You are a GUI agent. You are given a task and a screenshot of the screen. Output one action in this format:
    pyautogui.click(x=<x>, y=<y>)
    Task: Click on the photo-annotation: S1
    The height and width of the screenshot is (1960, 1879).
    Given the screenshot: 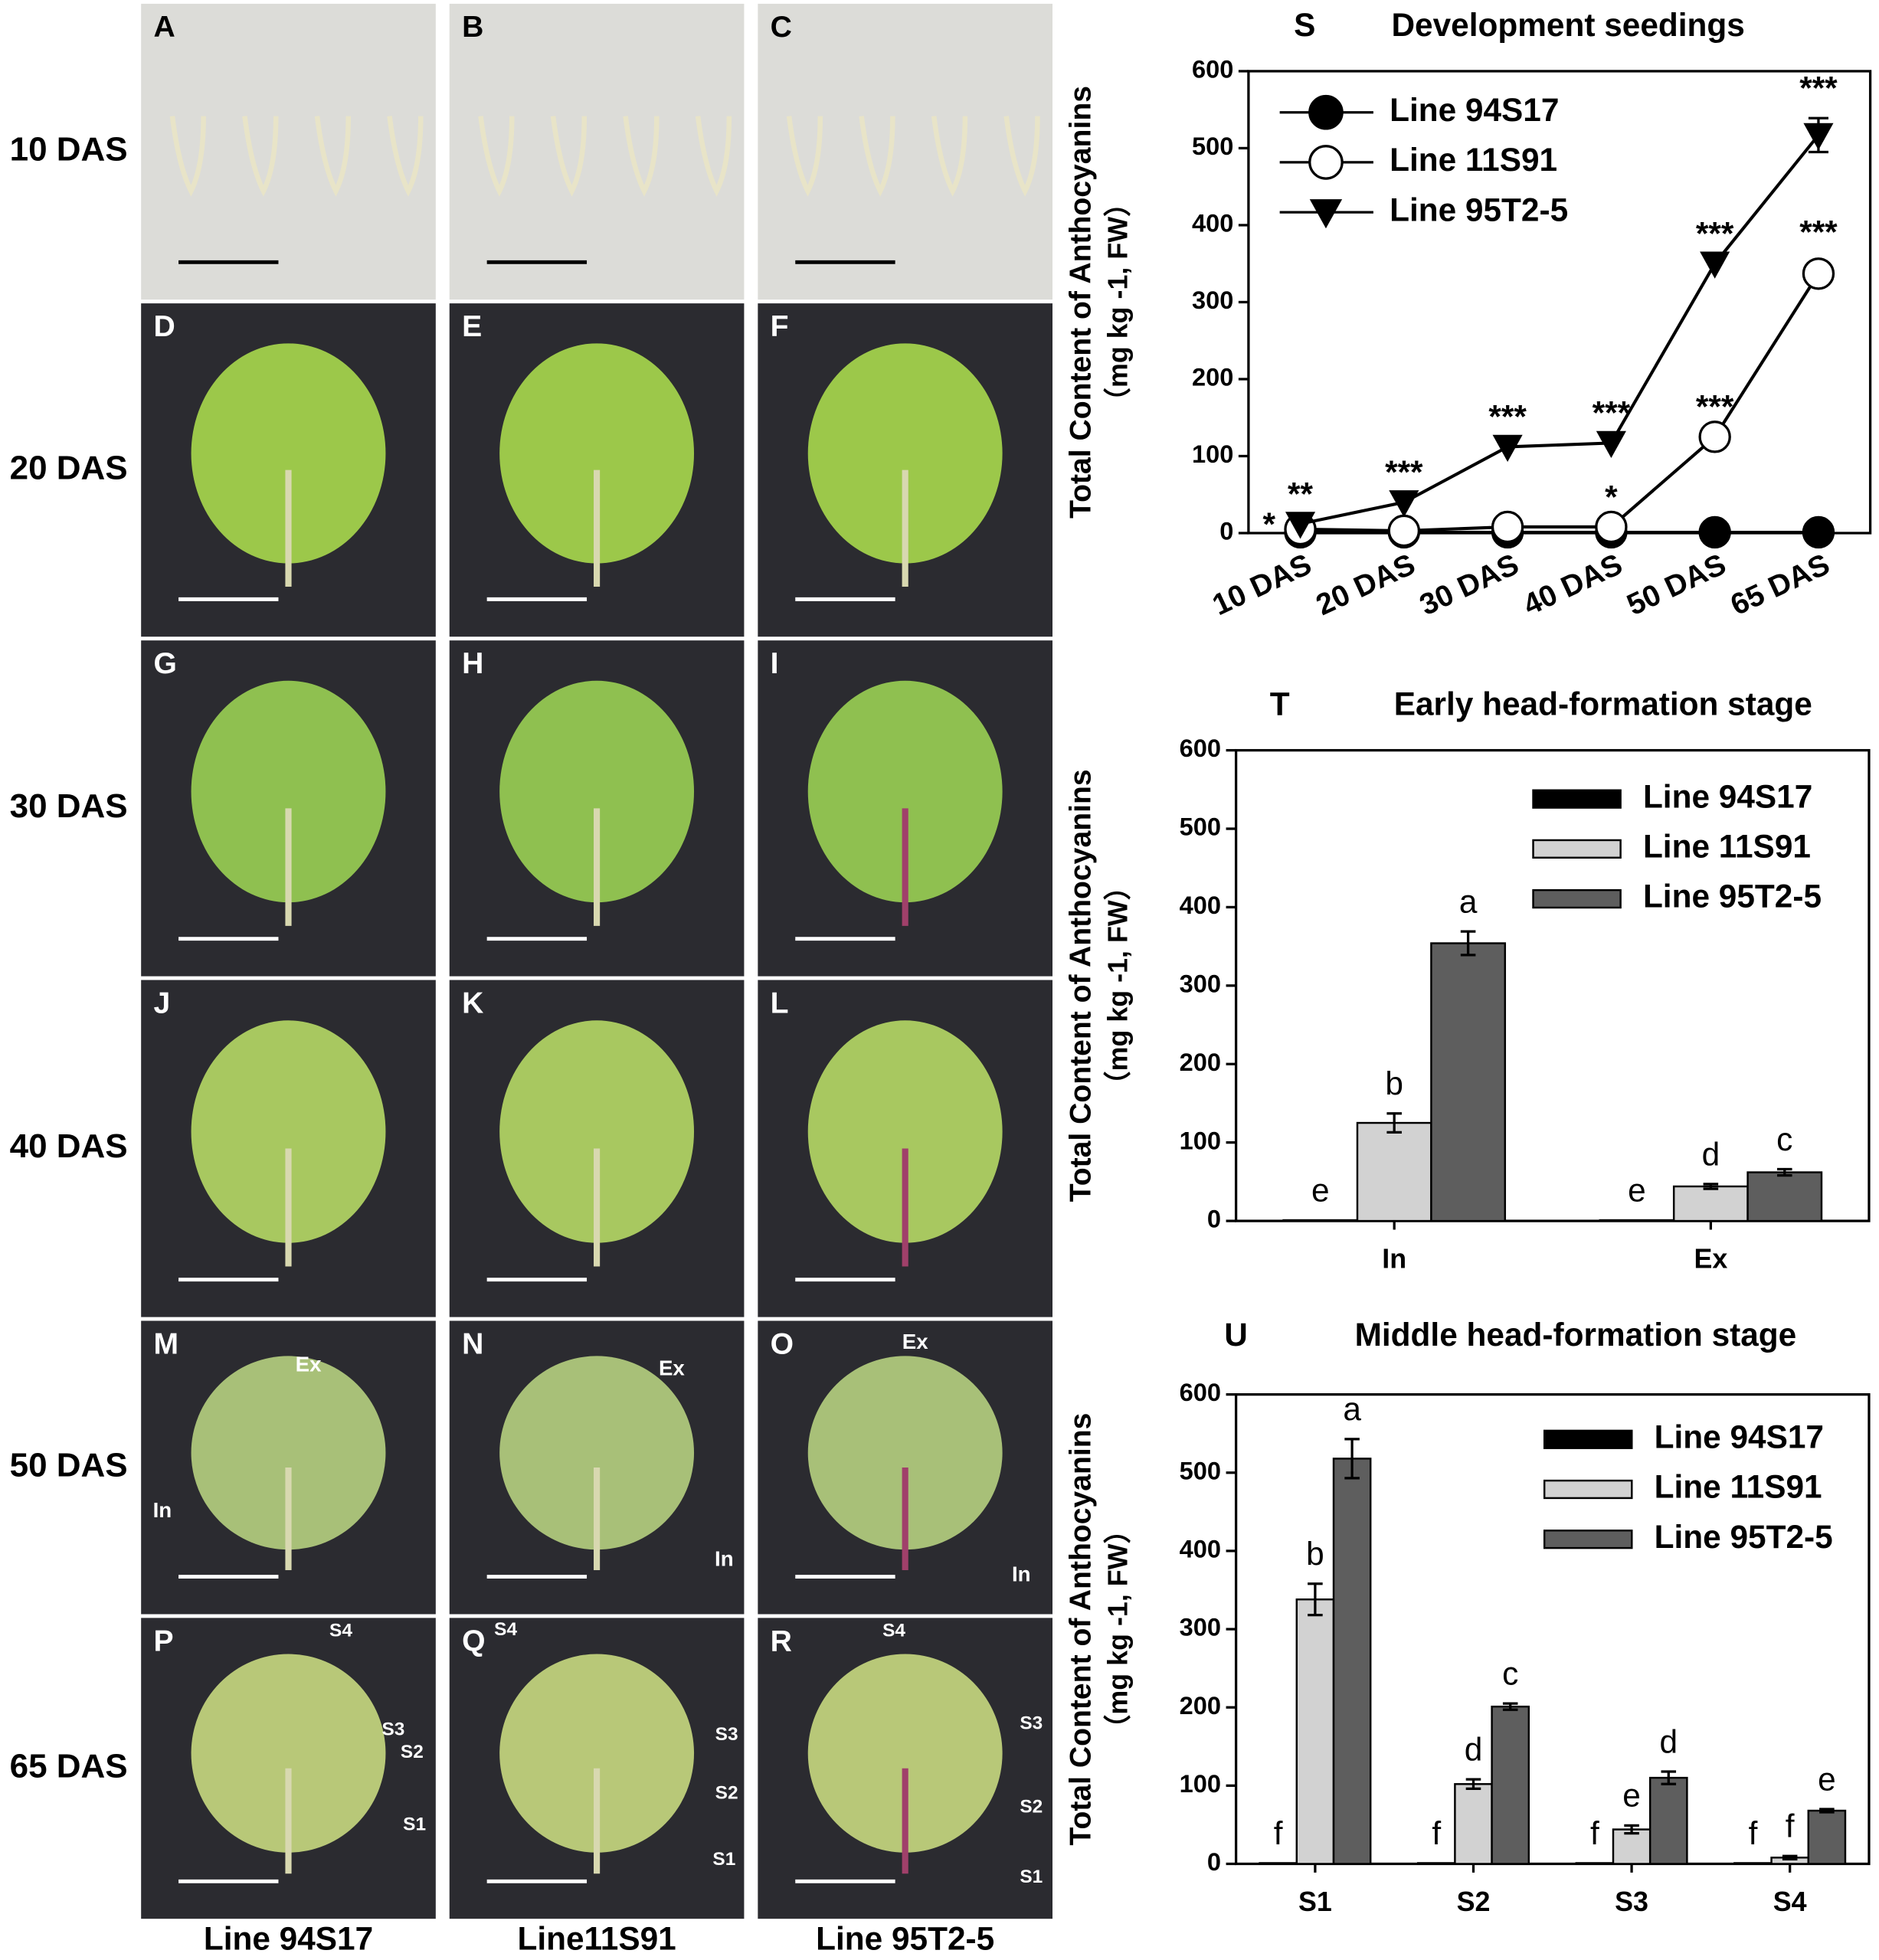 What is the action you would take?
    pyautogui.click(x=1031, y=1877)
    